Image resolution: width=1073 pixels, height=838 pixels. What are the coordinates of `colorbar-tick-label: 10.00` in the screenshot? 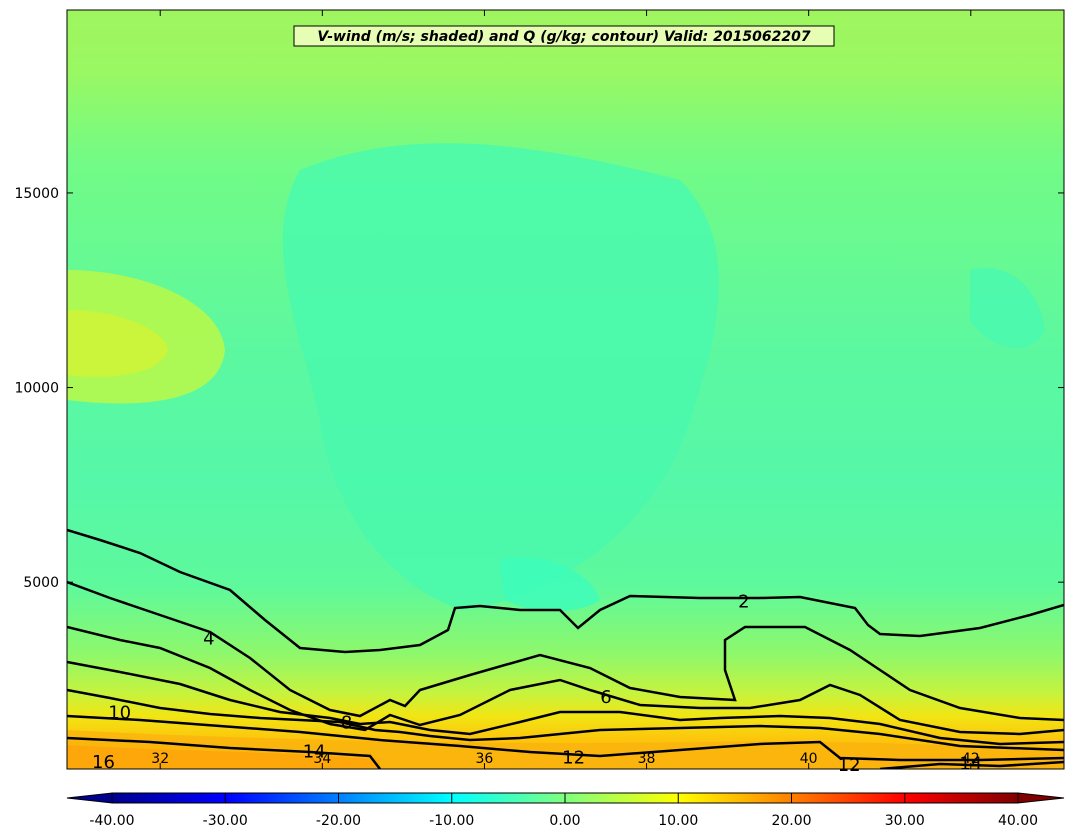 It's located at (678, 821).